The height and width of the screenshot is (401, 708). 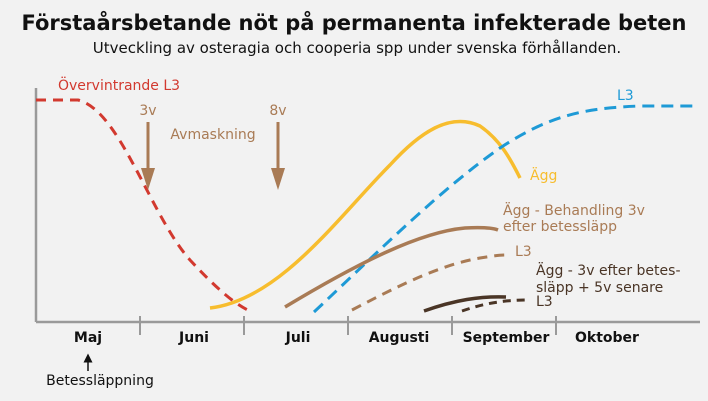 I want to click on deworming-label: Avmaskning, so click(x=212, y=135).